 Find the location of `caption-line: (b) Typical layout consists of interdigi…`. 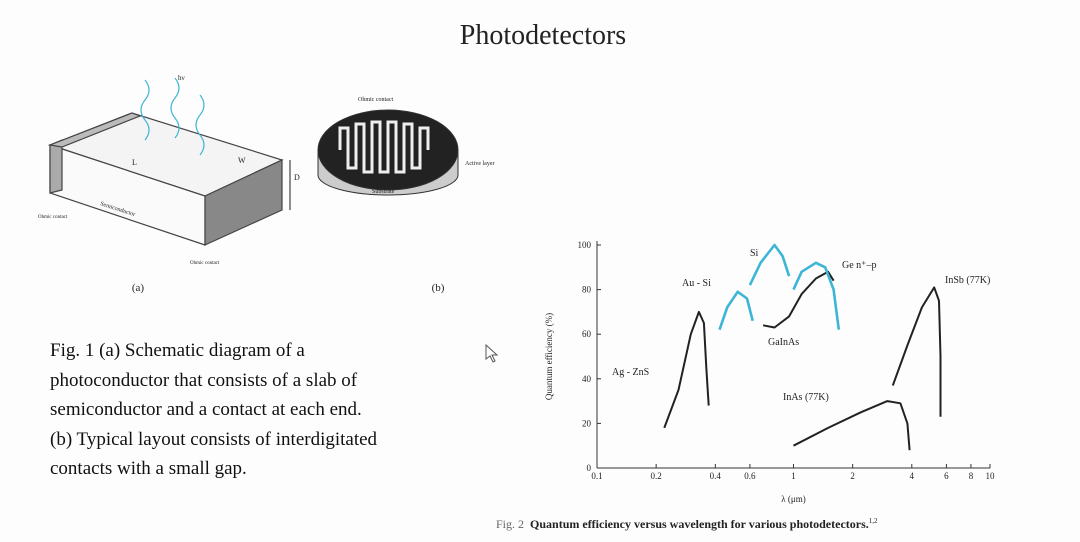

caption-line: (b) Typical layout consists of interdigi… is located at coordinates (214, 439).